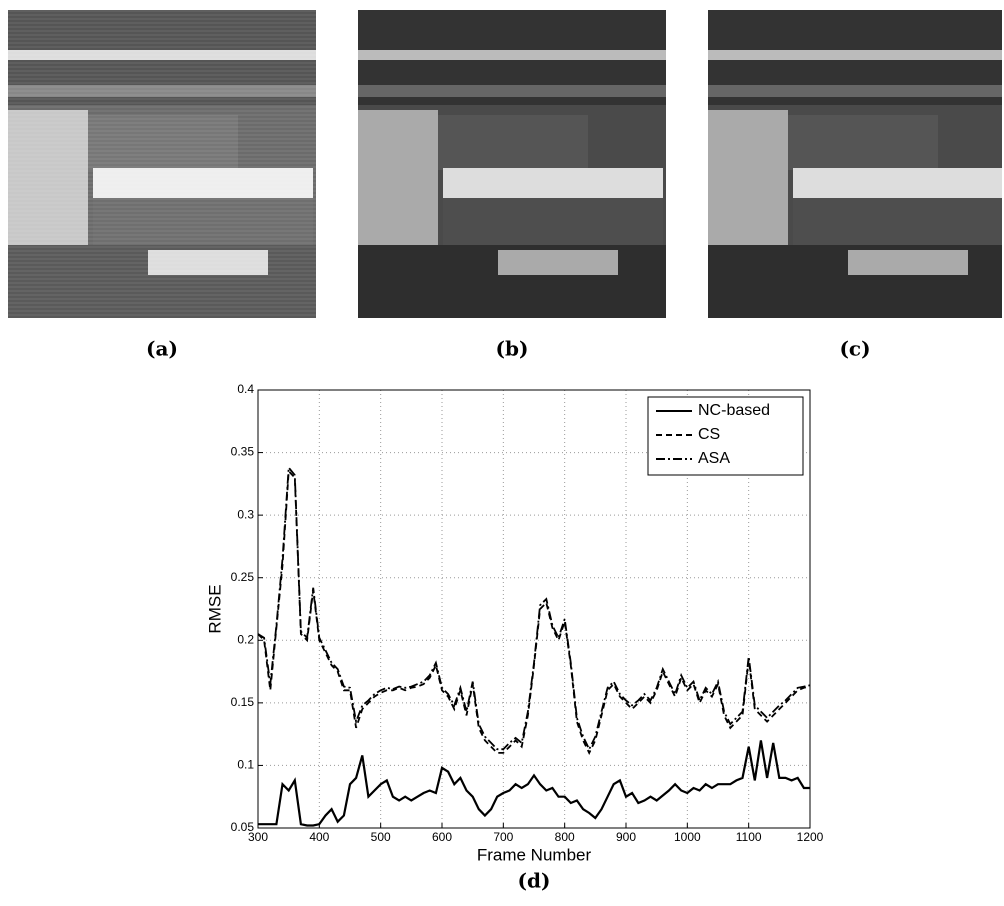 This screenshot has height=906, width=1004. What do you see at coordinates (381, 837) in the screenshot?
I see `x-tick-label: 500` at bounding box center [381, 837].